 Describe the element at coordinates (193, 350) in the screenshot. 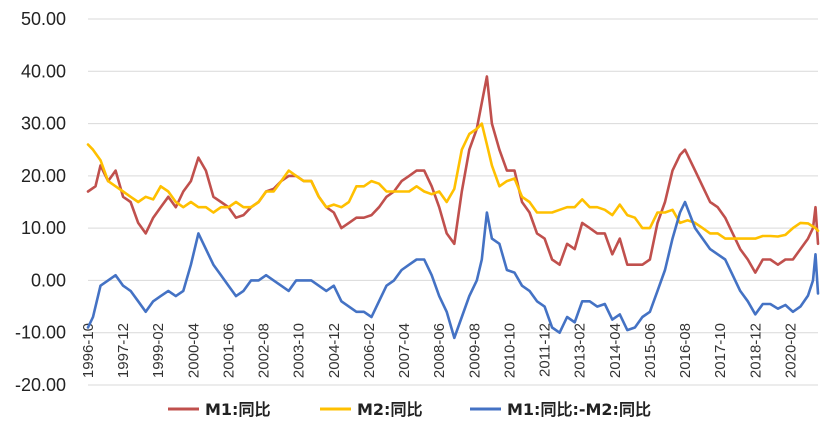

I see `x-tick-label: 2000-04` at that location.